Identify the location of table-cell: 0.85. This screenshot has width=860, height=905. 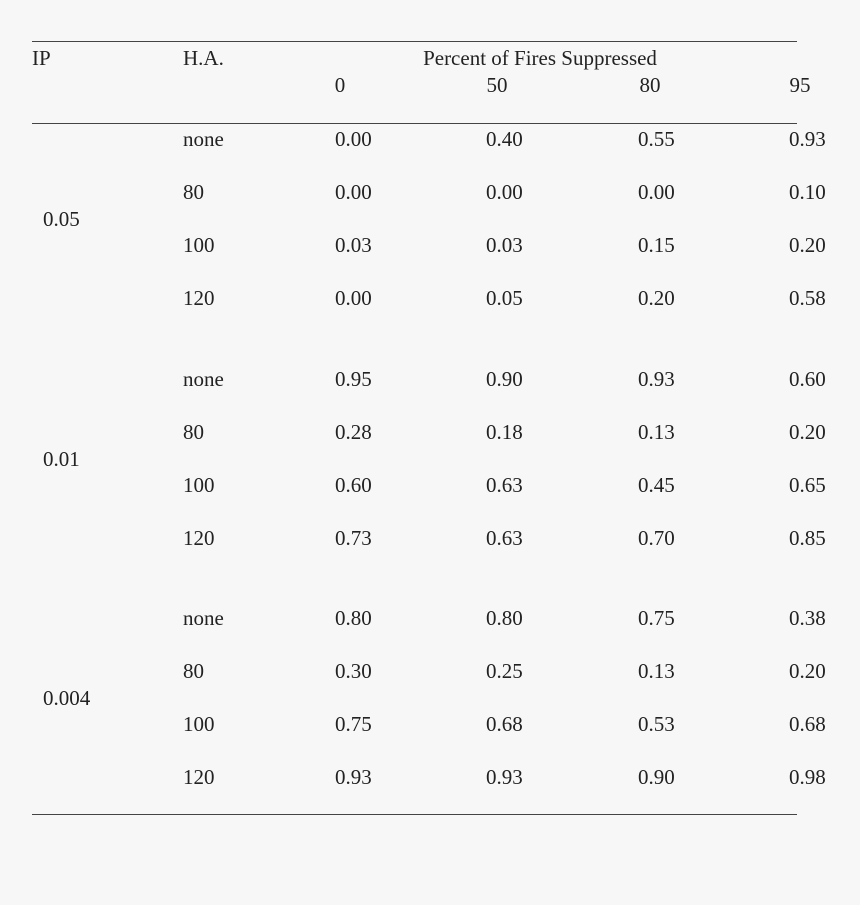
(807, 538).